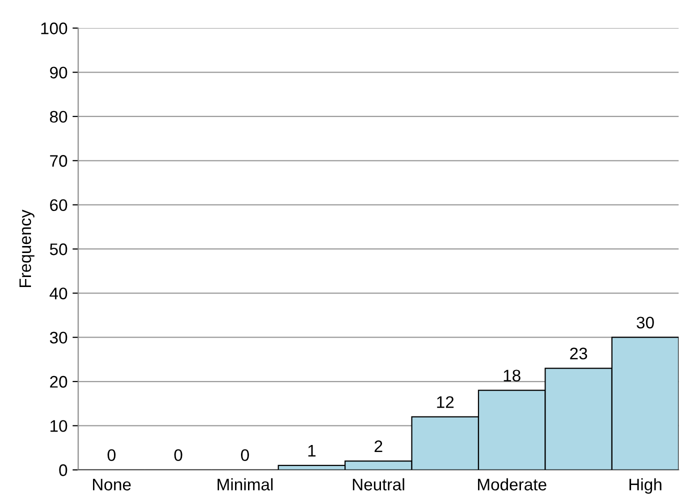 This screenshot has width=680, height=502. I want to click on y-tick-label: 10, so click(59, 426).